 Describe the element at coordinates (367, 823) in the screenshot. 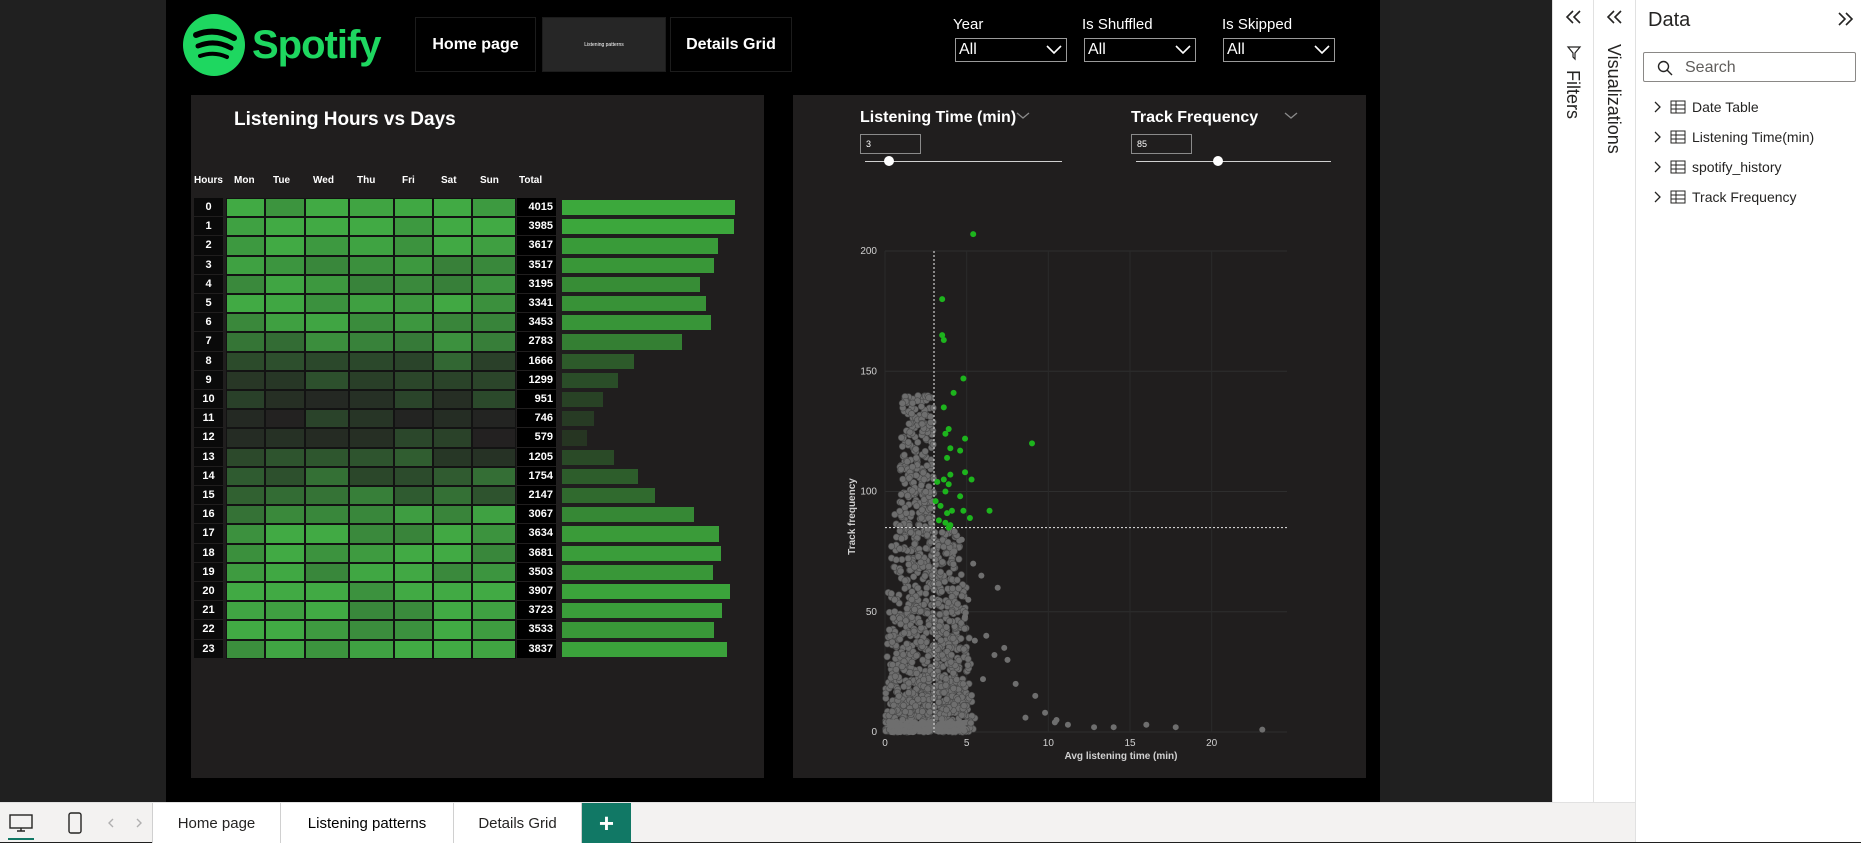

I see `tab-listening-patterns: Listening patterns` at that location.